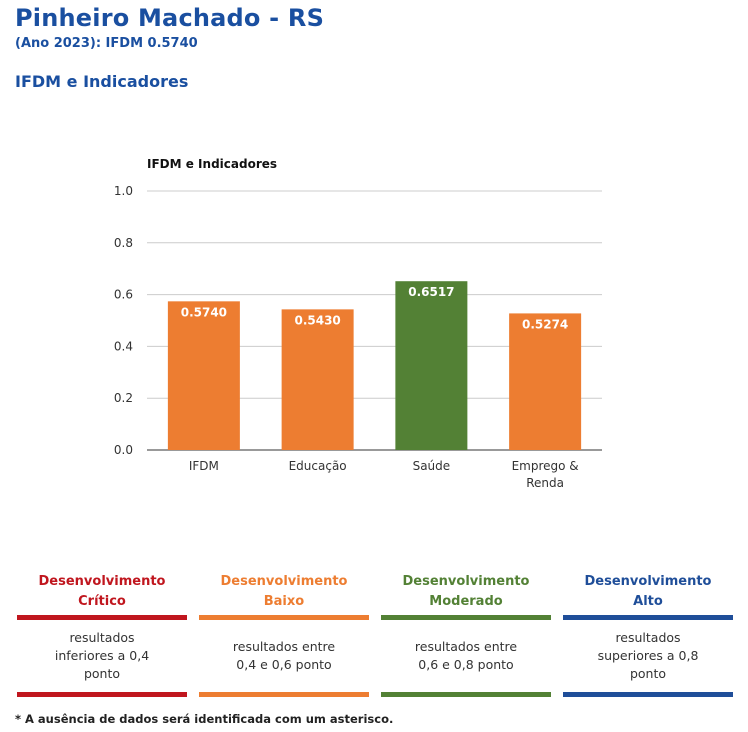 Image resolution: width=748 pixels, height=732 pixels. What do you see at coordinates (431, 292) in the screenshot?
I see `data-label: 0.6517` at bounding box center [431, 292].